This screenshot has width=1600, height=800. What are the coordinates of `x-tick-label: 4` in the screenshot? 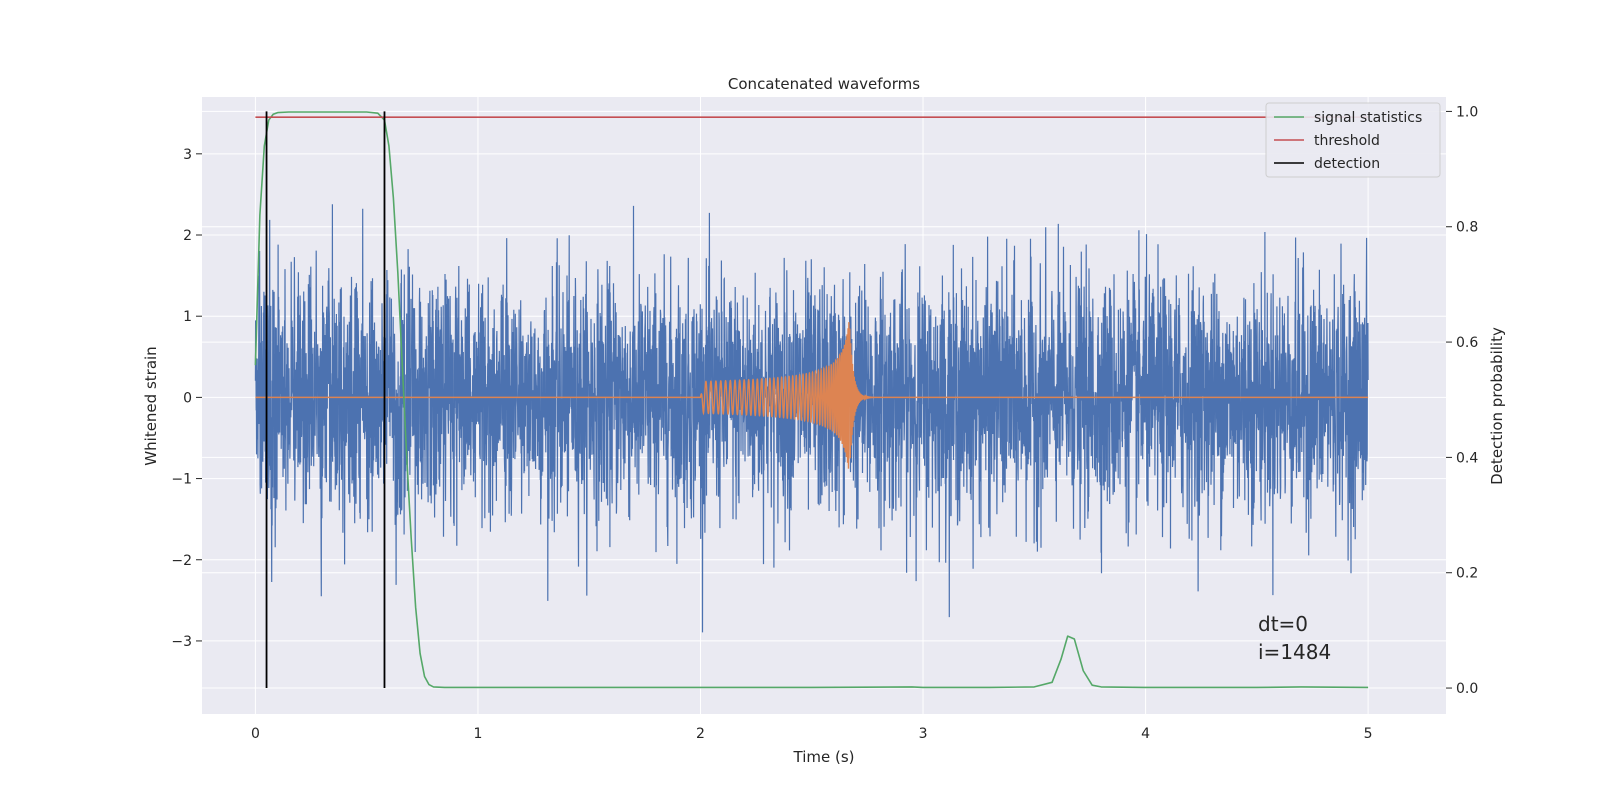 It's located at (1145, 734).